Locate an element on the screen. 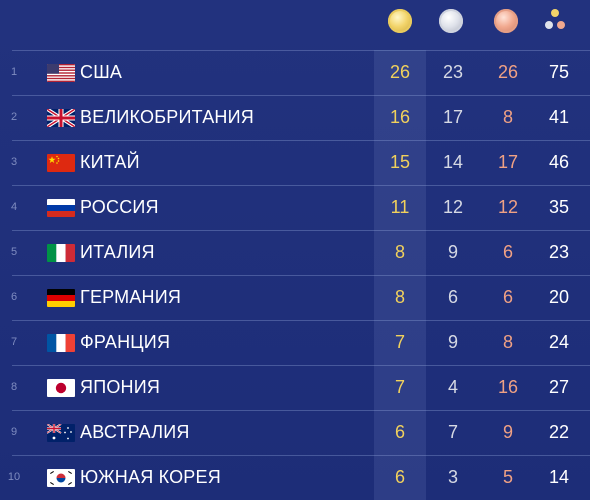 The height and width of the screenshot is (500, 590). country-name: АВСТРАЛИЯ is located at coordinates (135, 432).